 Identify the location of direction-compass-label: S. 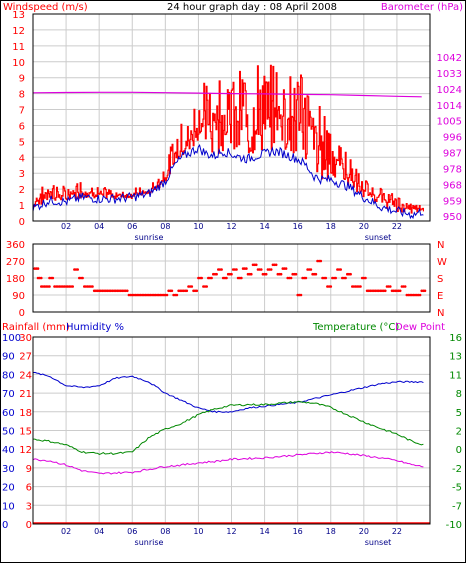
(440, 279).